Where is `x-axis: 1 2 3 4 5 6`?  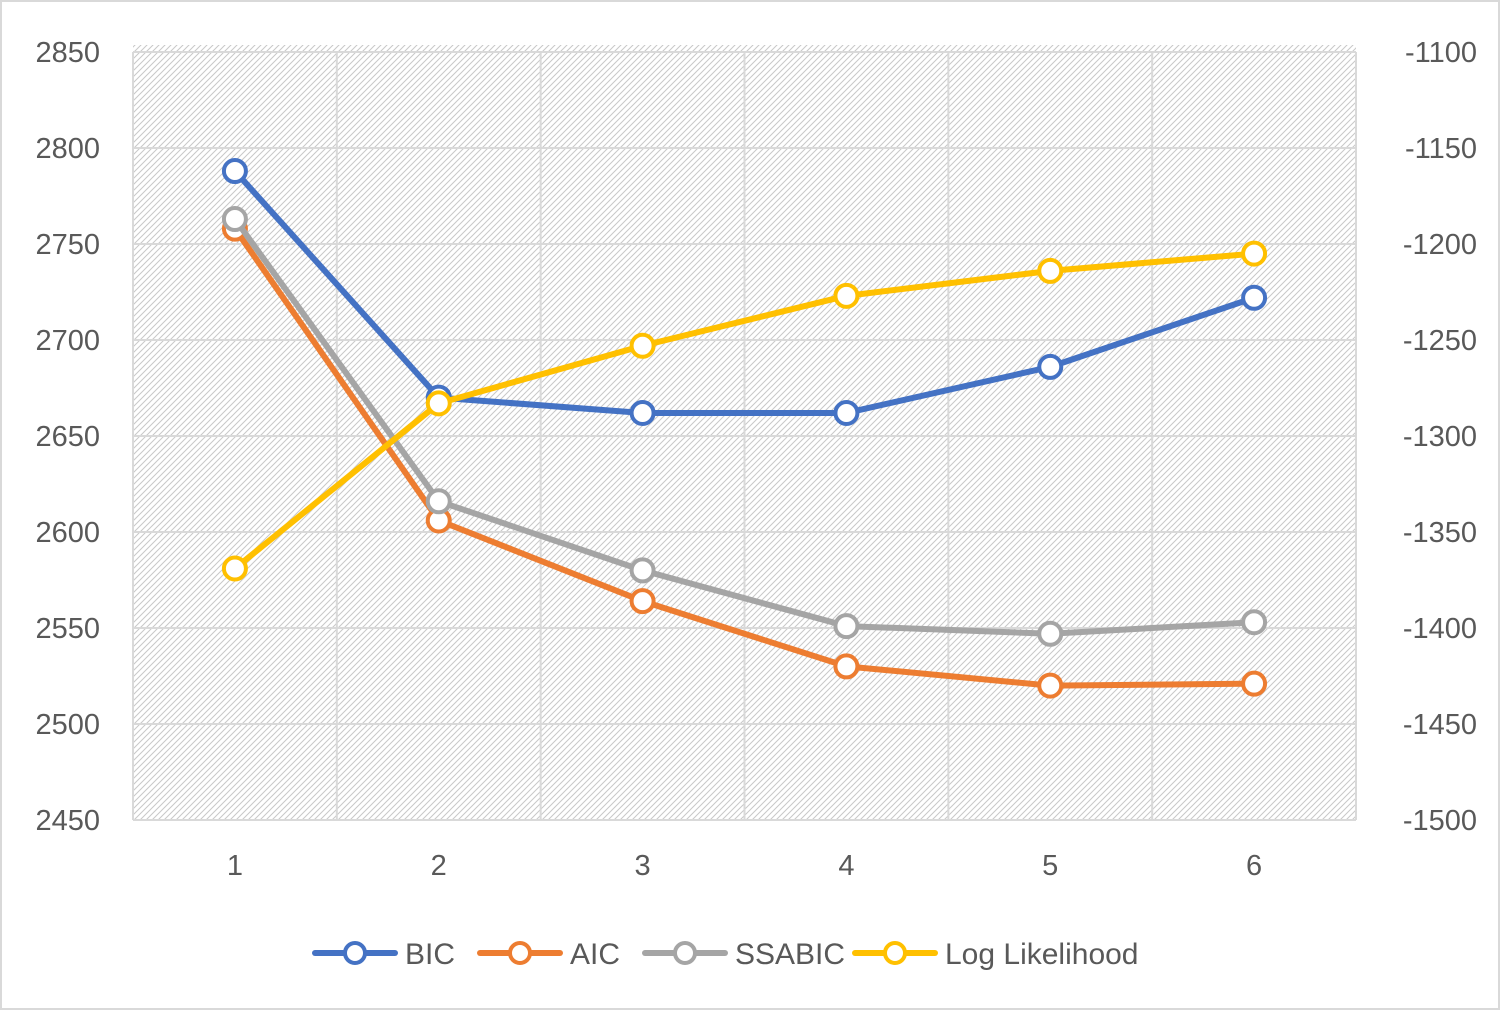
x-axis: 1 2 3 4 5 6 is located at coordinates (744, 866).